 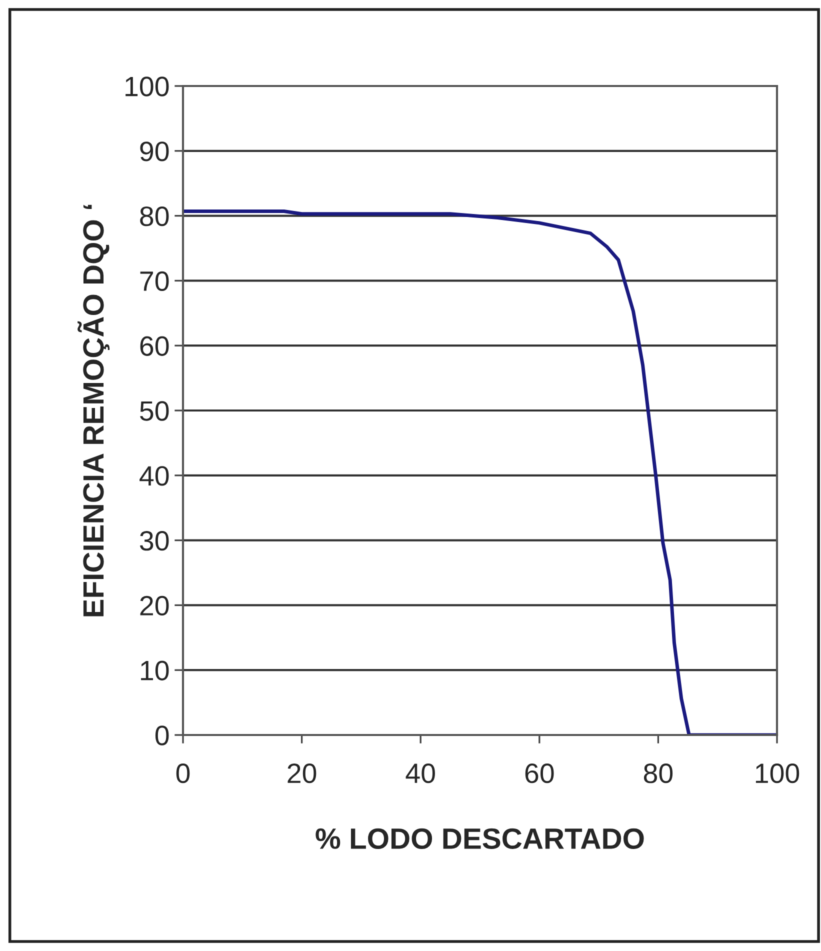 What do you see at coordinates (778, 774) in the screenshot?
I see `x-tick-label: 100` at bounding box center [778, 774].